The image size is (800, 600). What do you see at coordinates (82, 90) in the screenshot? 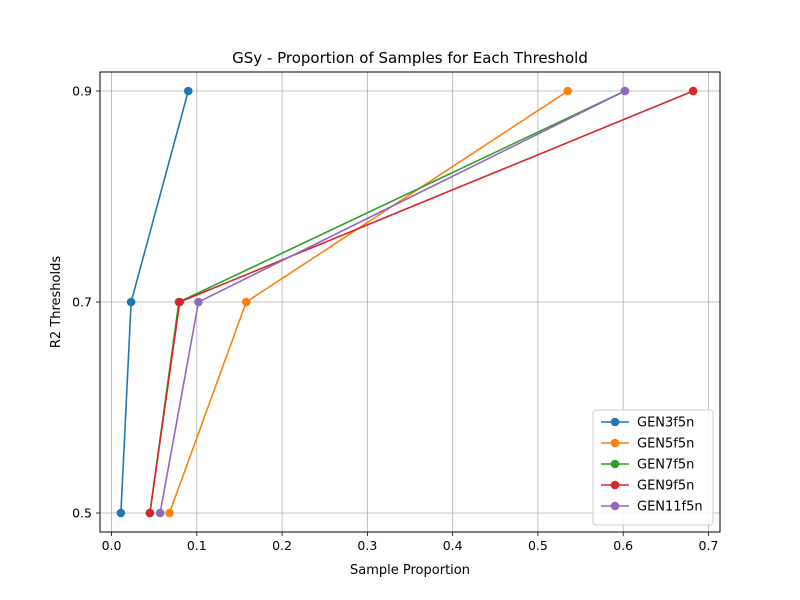
I see `y-tick-label: 0.9` at bounding box center [82, 90].